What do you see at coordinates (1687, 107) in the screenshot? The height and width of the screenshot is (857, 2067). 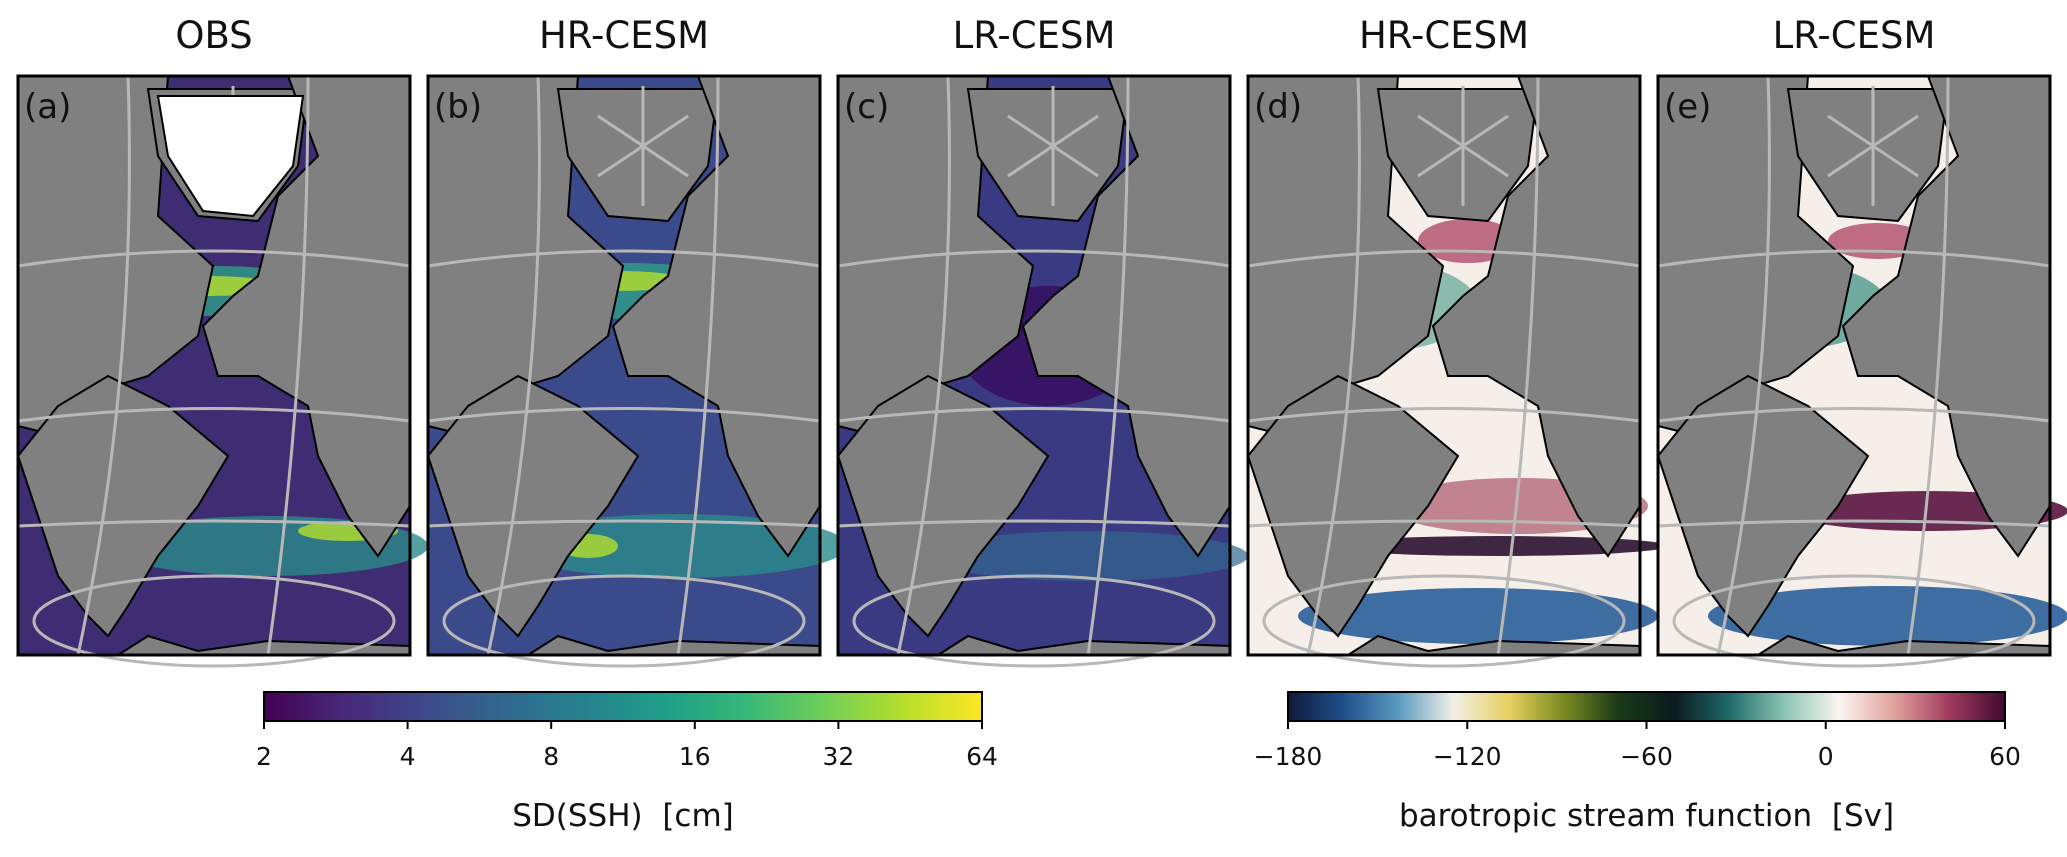 I see `panel-label: (e)` at bounding box center [1687, 107].